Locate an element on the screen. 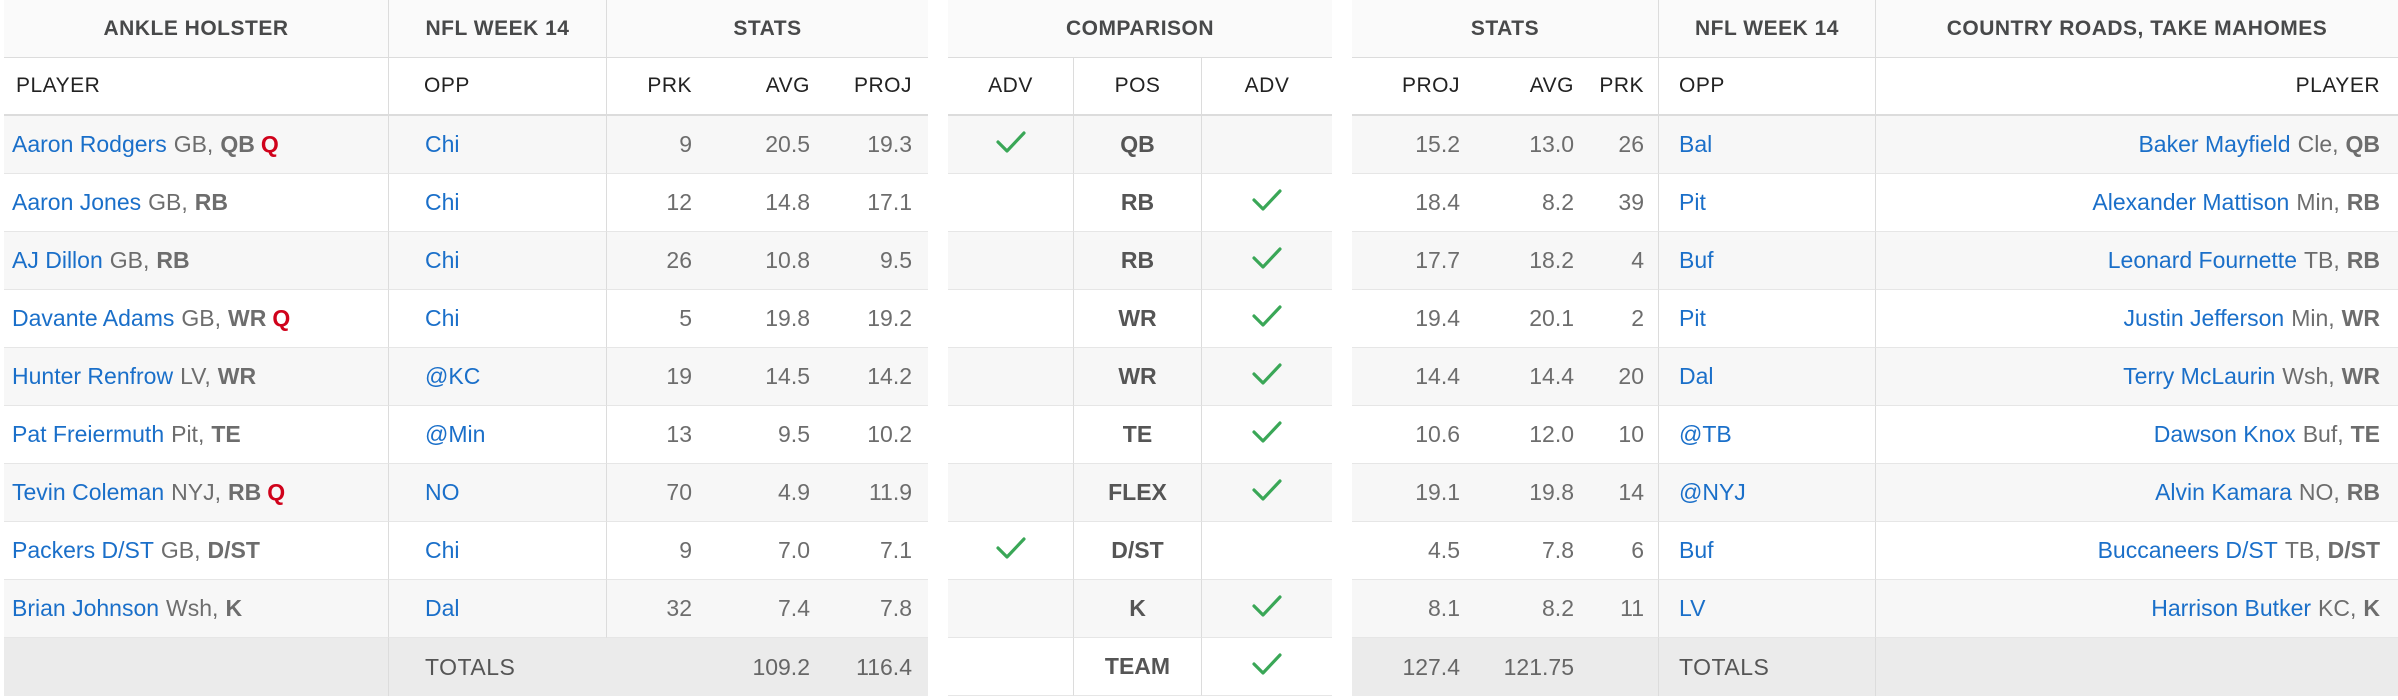  opponent-link: @NYJ is located at coordinates (1767, 493).